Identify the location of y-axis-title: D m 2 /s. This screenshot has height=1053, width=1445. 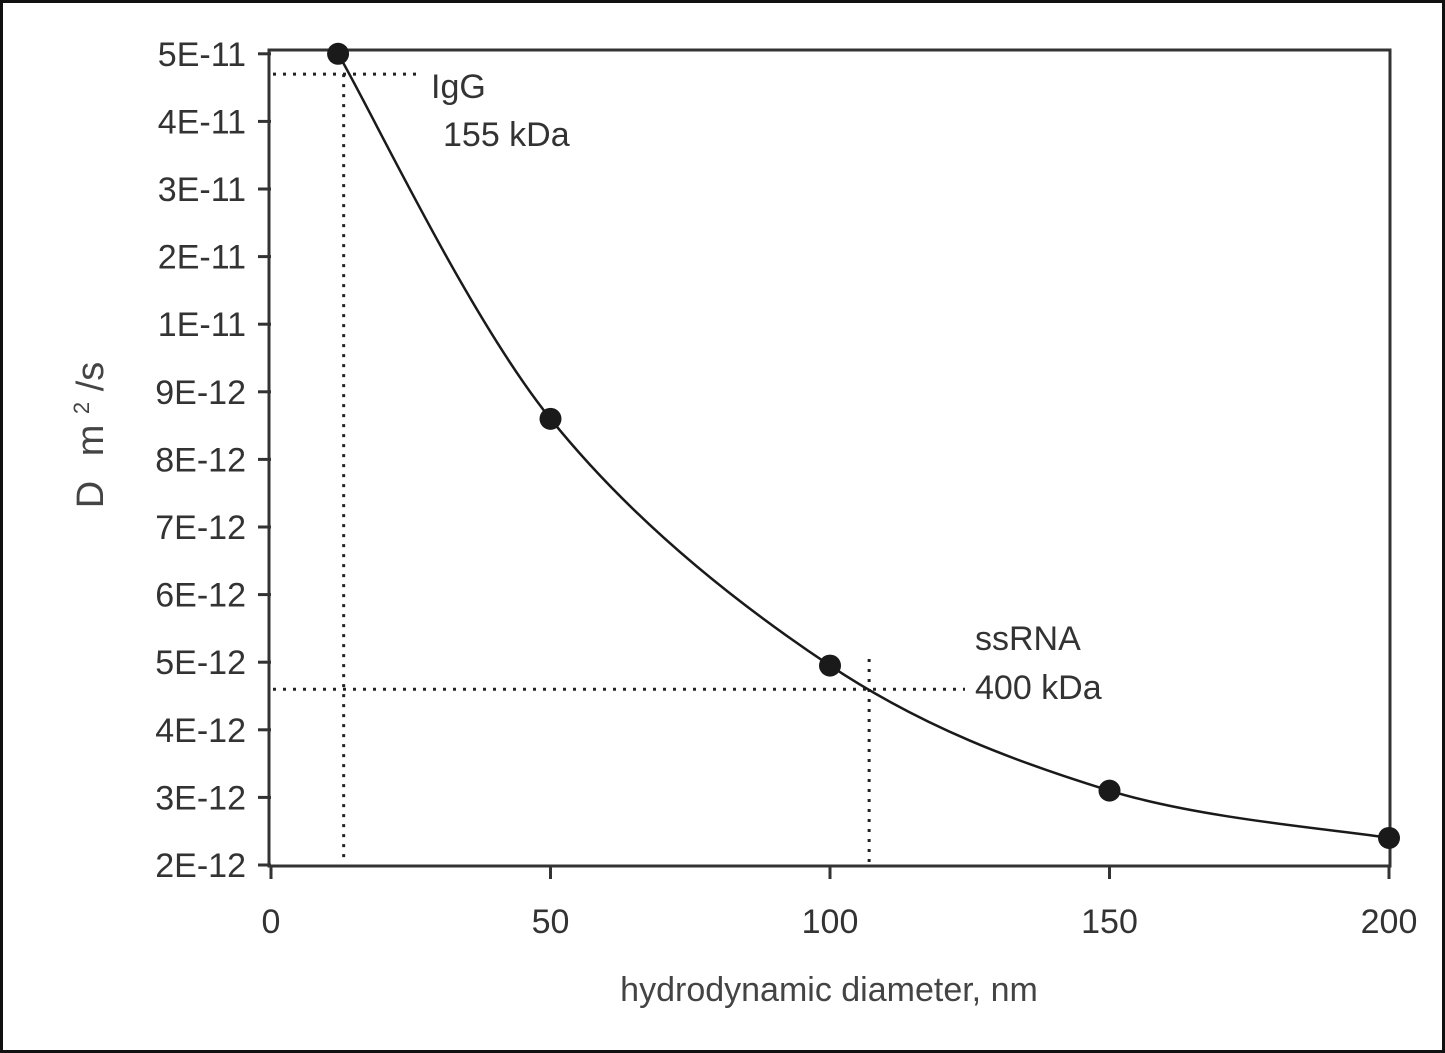
(84, 435).